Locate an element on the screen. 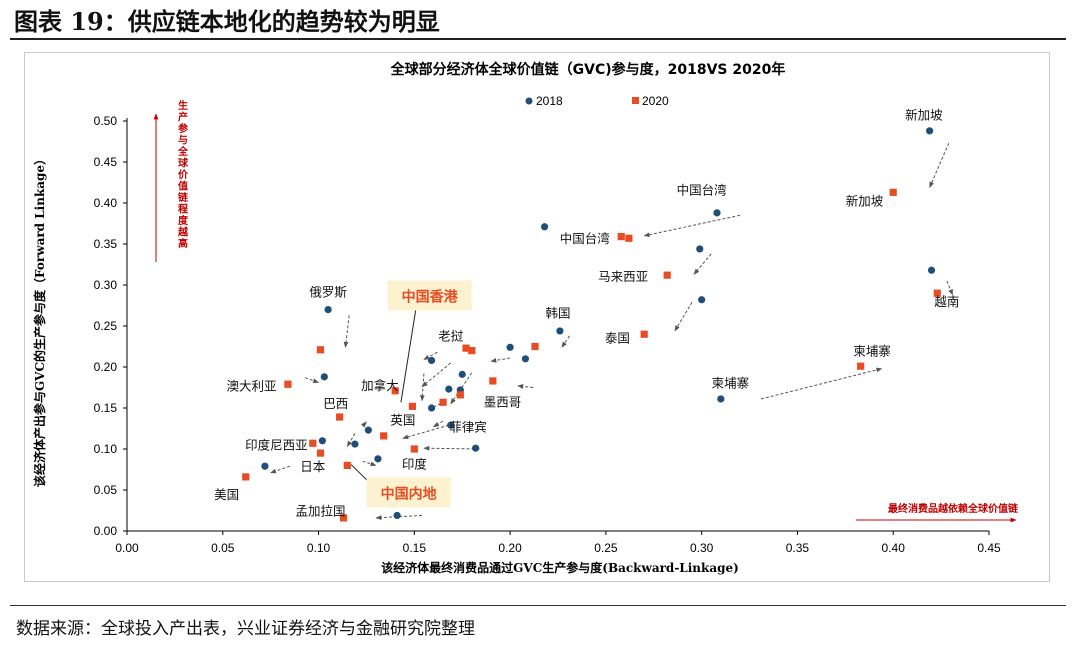  point-label: 英国 is located at coordinates (402, 419).